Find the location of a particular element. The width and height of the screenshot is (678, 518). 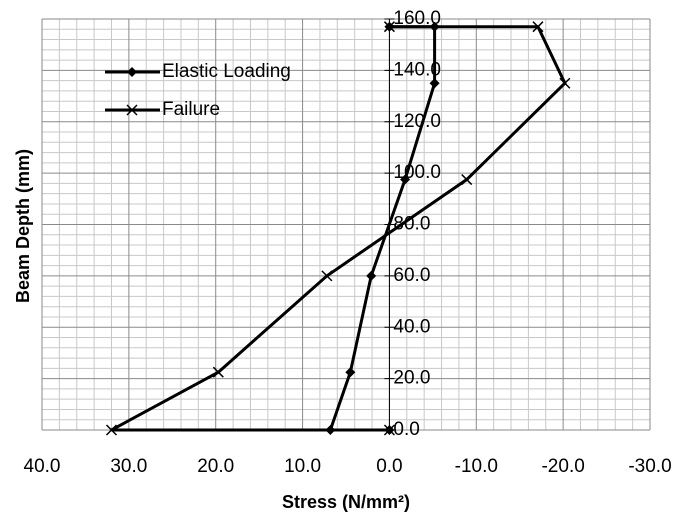

legend-label: Failure is located at coordinates (191, 109).